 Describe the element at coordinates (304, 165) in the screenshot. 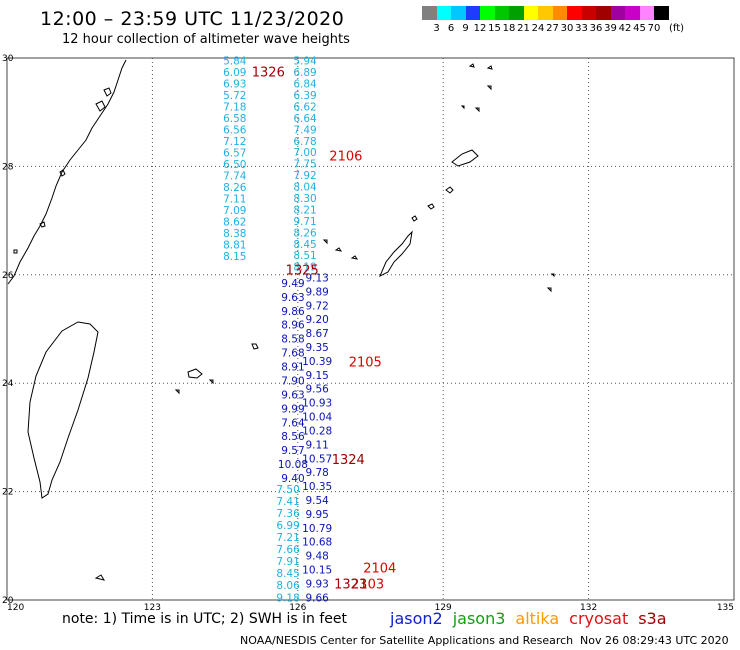

I see `wave-height-value: 7.75` at that location.